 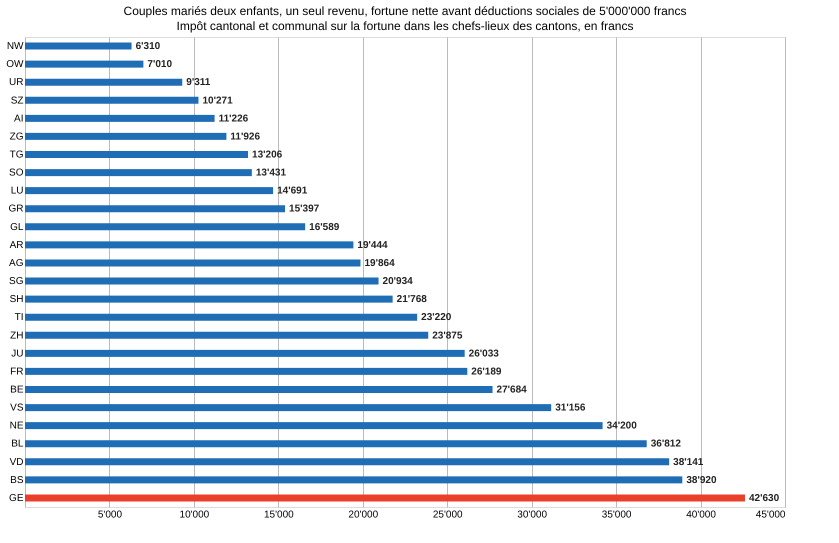 I want to click on y-tick-label: TI, so click(x=19, y=318).